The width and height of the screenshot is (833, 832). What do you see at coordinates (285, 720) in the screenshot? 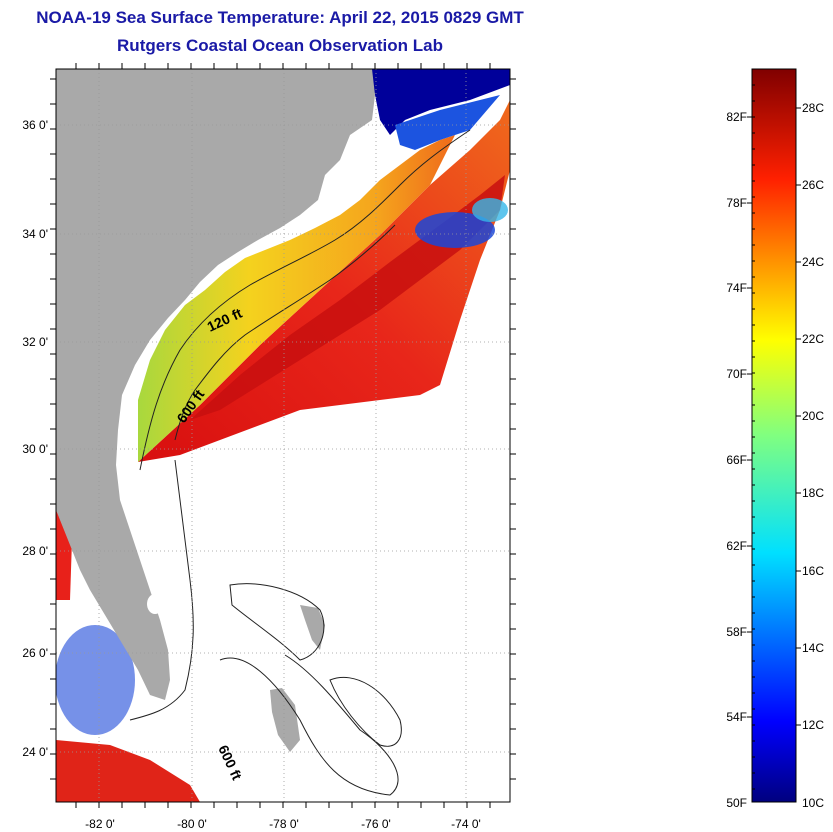
I see `land-andros` at bounding box center [285, 720].